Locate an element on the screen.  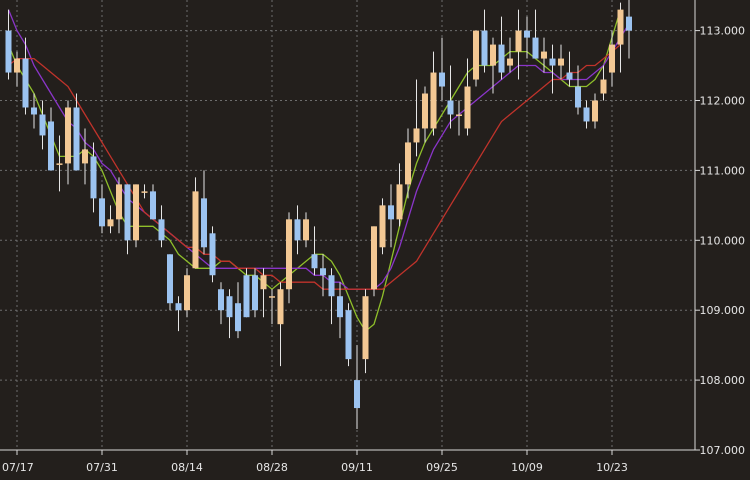
x-tick-label: 09/11 is located at coordinates (357, 467).